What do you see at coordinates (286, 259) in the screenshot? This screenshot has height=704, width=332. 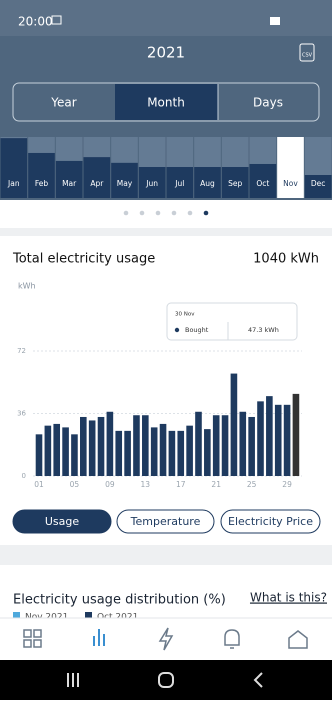 I see `total-value: 1040 kWh` at bounding box center [286, 259].